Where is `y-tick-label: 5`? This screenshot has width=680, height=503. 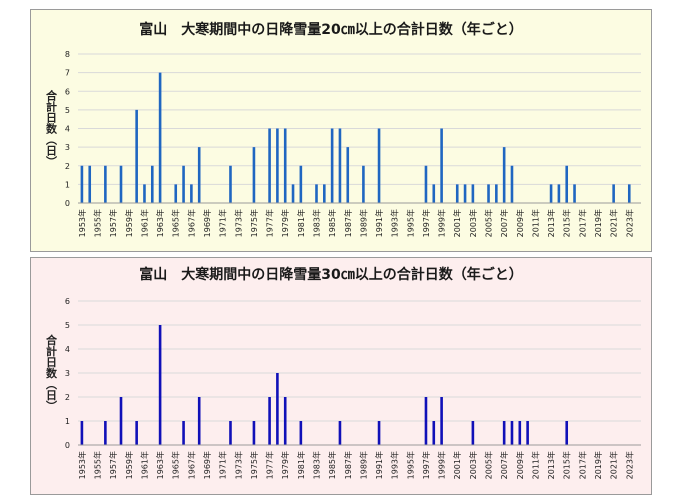
y-tick-label: 5 is located at coordinates (67, 325).